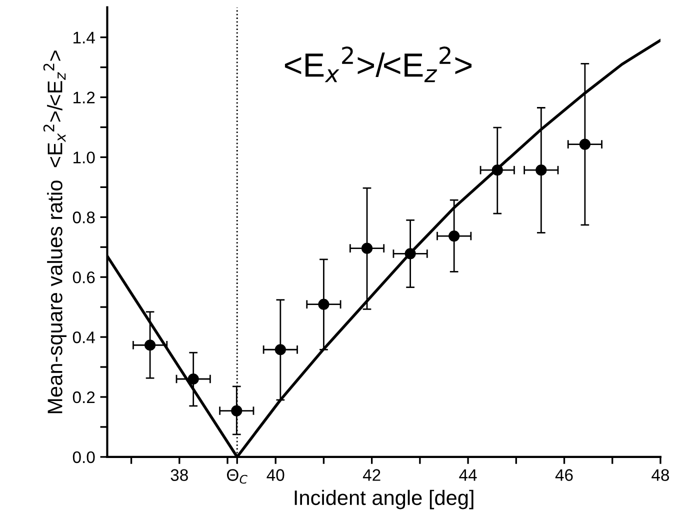  I want to click on x-tick-label: 44, so click(468, 475).